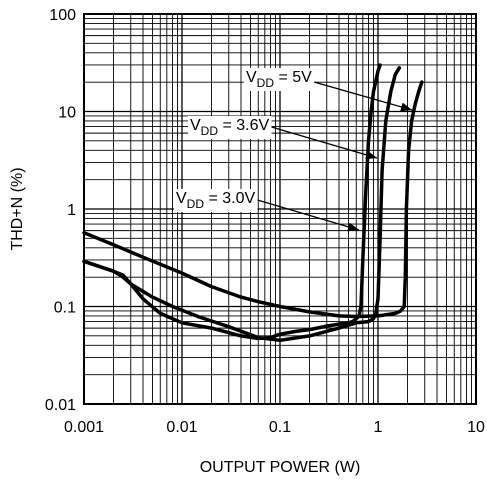  I want to click on annotation-label: VDD = 3.6V, so click(229, 127).